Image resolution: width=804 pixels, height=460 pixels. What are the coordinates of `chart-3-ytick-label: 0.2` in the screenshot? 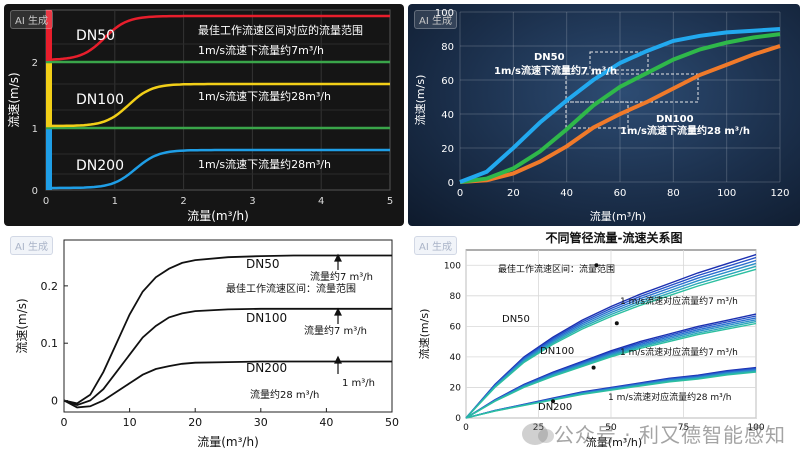 It's located at (50, 286).